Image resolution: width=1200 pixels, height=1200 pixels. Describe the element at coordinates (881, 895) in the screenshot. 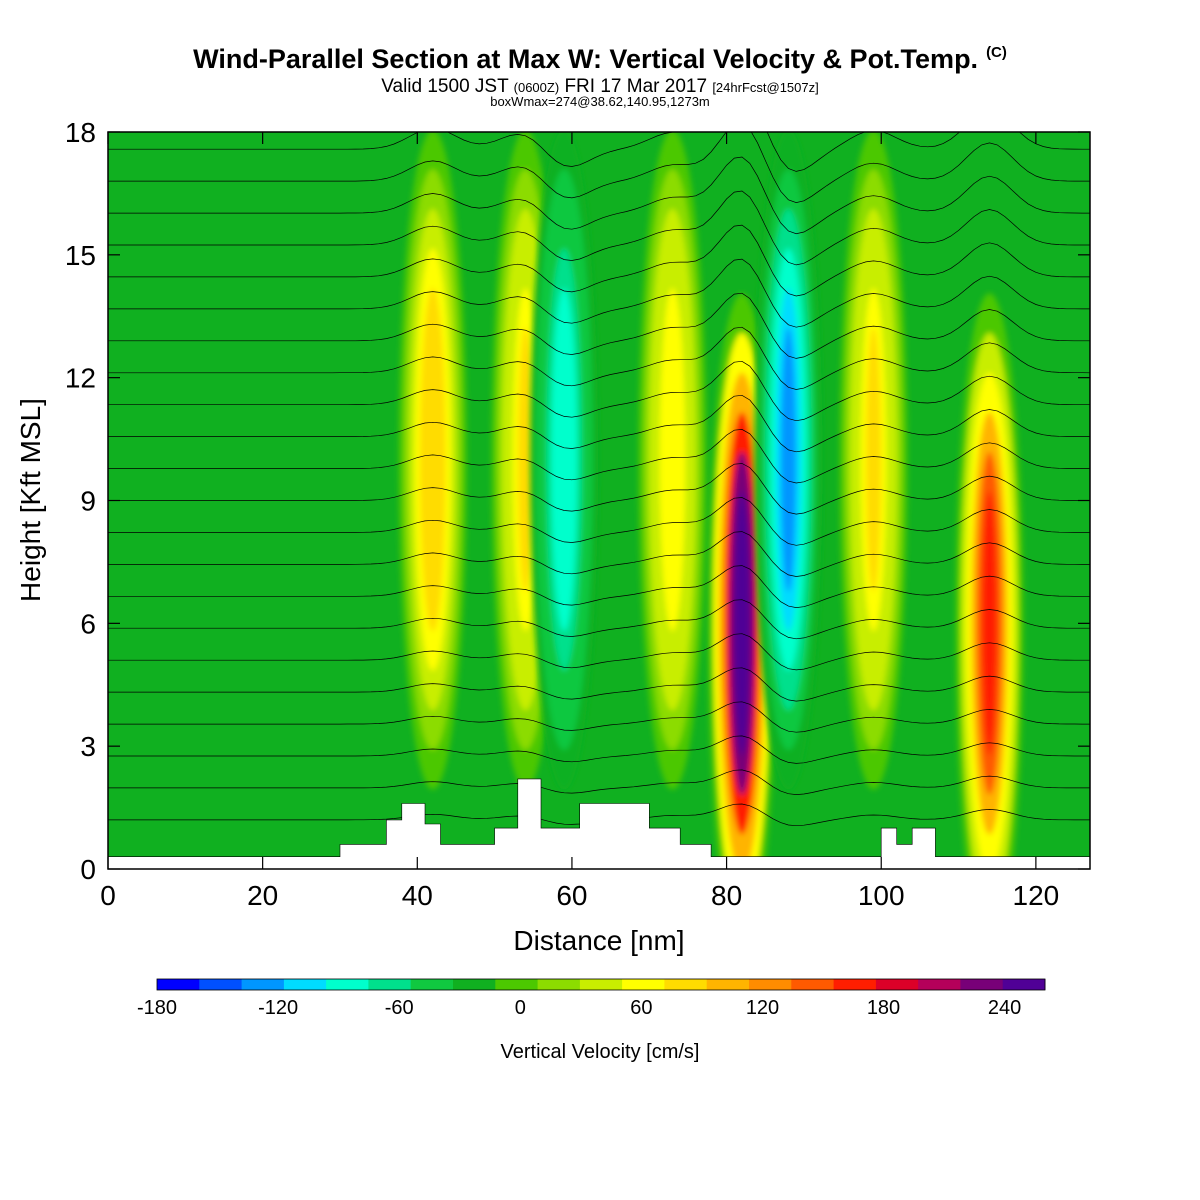

I see `x-tick-label: 100` at that location.